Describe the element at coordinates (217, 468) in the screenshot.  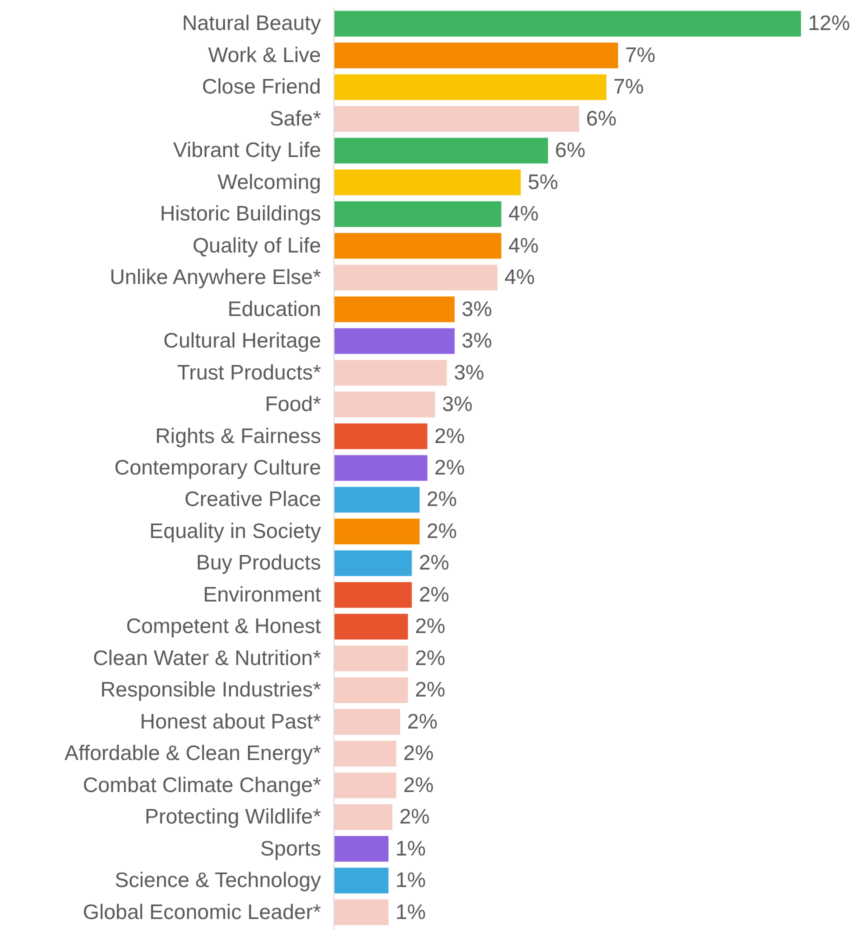
I see `y-tick-label: Contemporary Culture` at that location.